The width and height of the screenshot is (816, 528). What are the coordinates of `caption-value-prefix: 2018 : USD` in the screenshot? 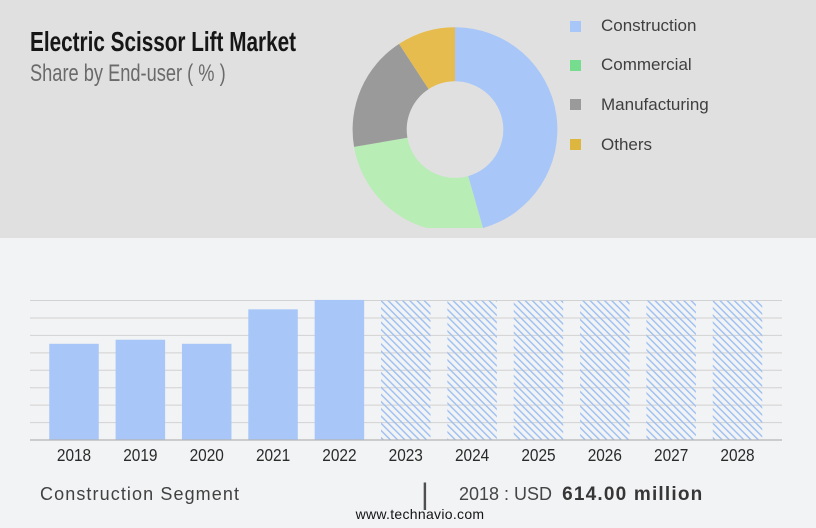 It's located at (508, 494).